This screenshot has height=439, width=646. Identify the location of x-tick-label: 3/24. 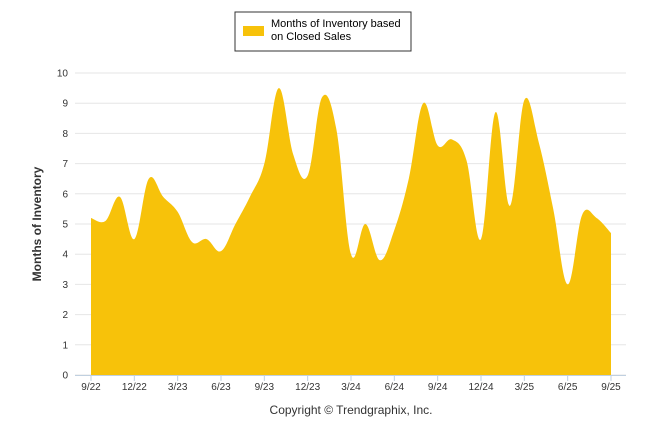
(351, 387).